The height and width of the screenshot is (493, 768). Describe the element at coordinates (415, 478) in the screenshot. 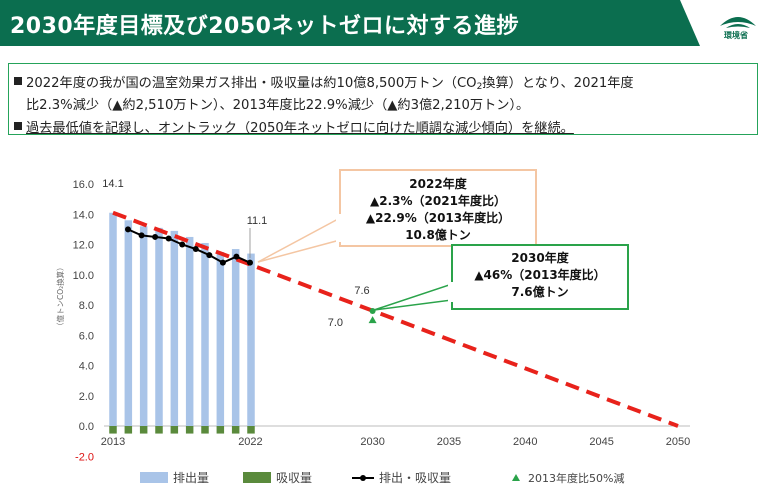

I see `legend-label: 排出・吸収量` at that location.